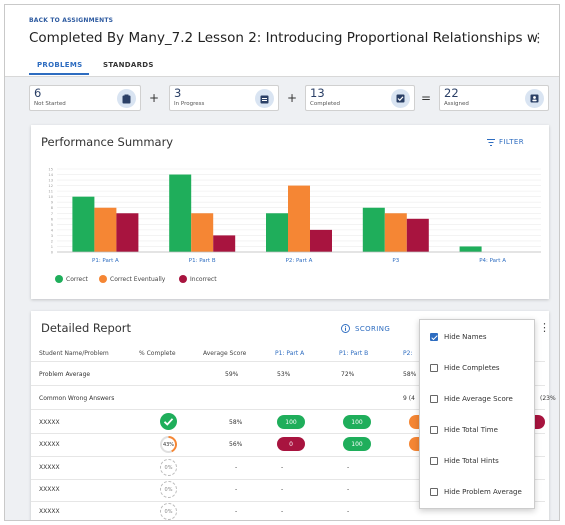 The width and height of the screenshot is (565, 525). I want to click on legend-correct-eventually: Correct Eventually, so click(132, 279).